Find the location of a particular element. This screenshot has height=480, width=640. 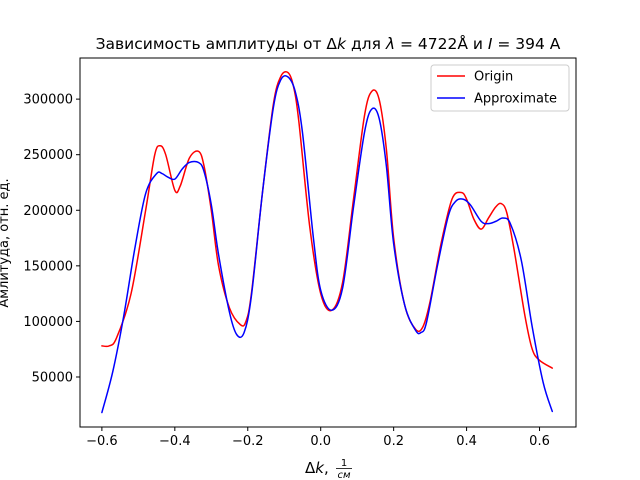

x-tick-label: −0.4 is located at coordinates (175, 441).